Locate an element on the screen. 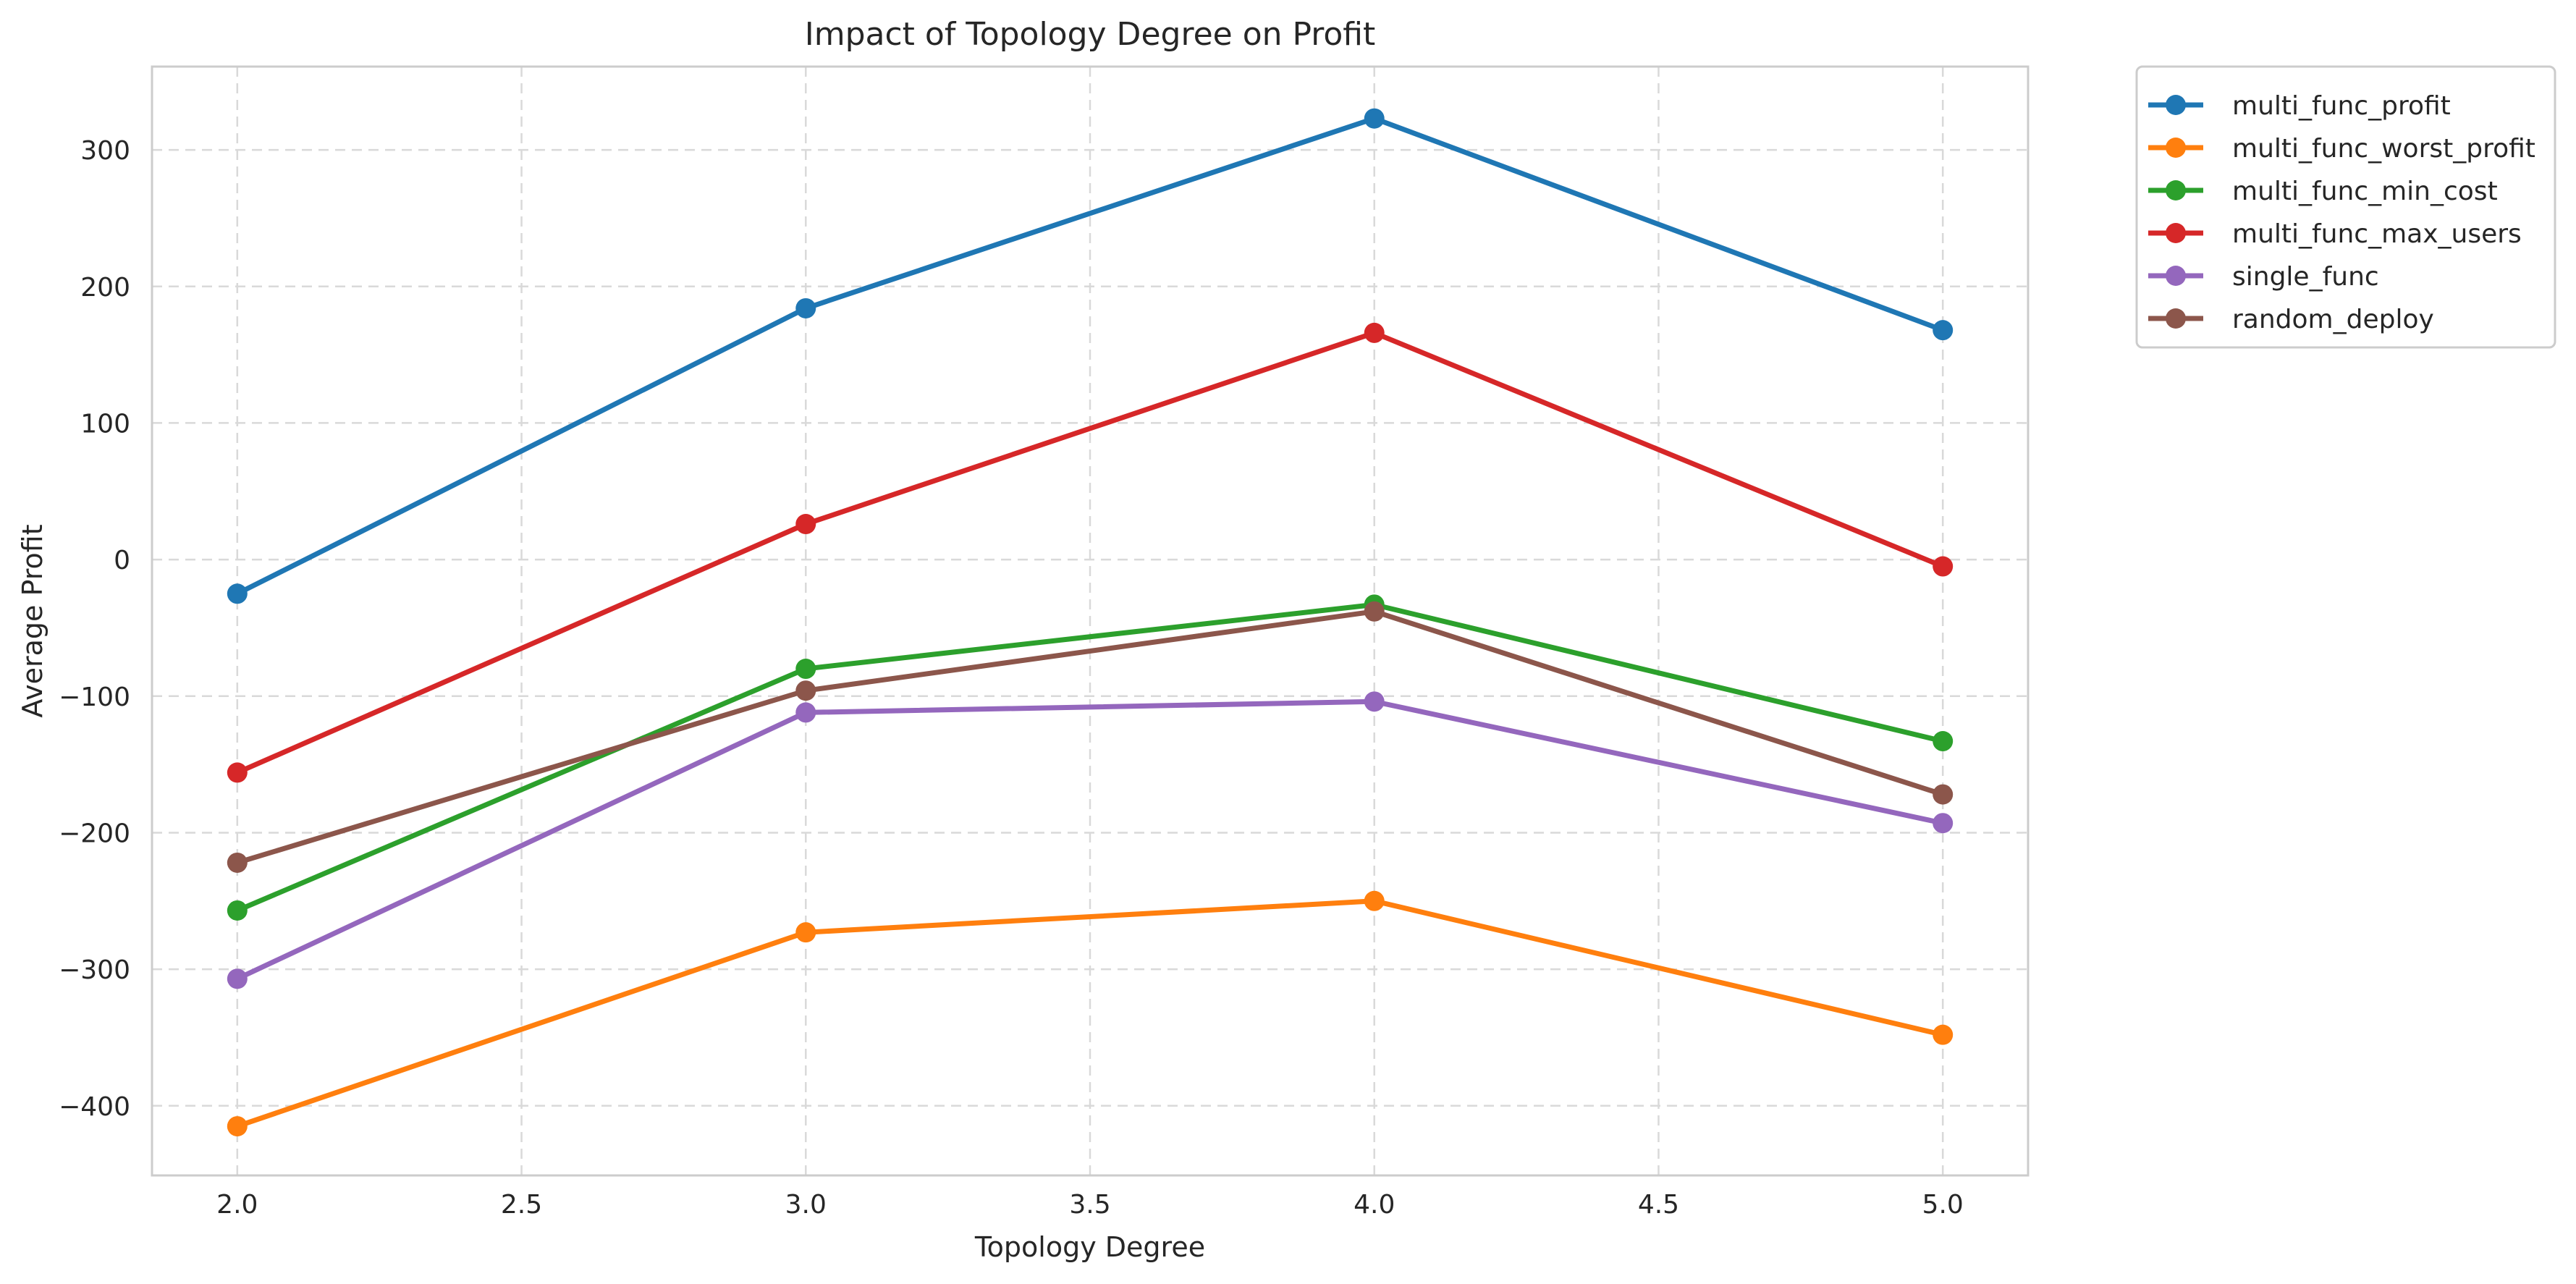 Image resolution: width=2576 pixels, height=1284 pixels. y-axis-label: Average Profit is located at coordinates (32, 620).